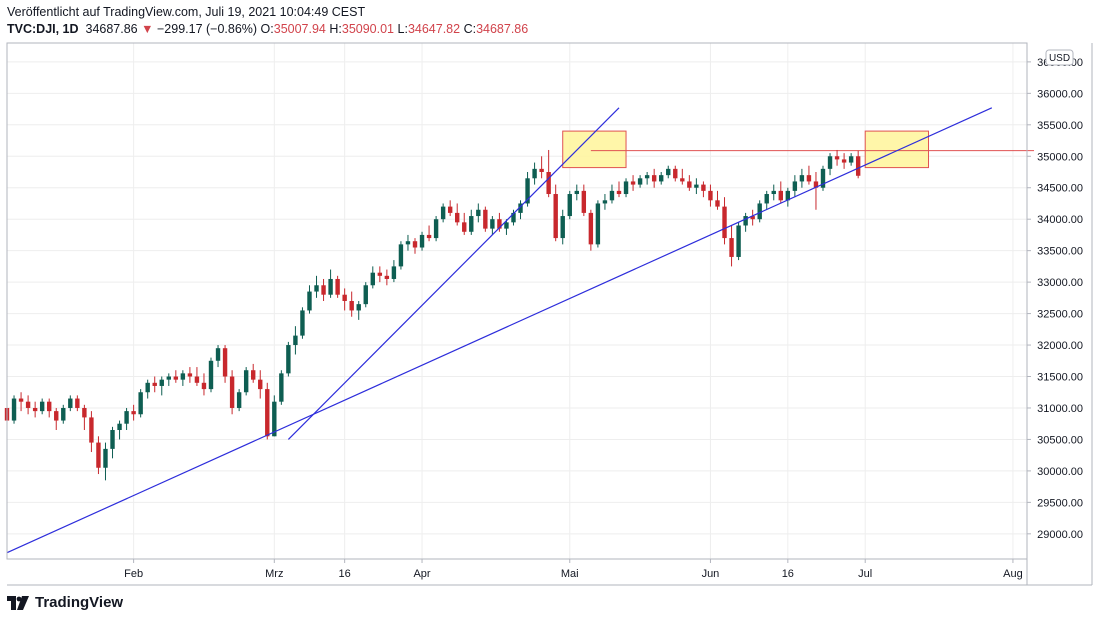  Describe the element at coordinates (434, 29) in the screenshot. I see `low-value: 34647.82` at that location.